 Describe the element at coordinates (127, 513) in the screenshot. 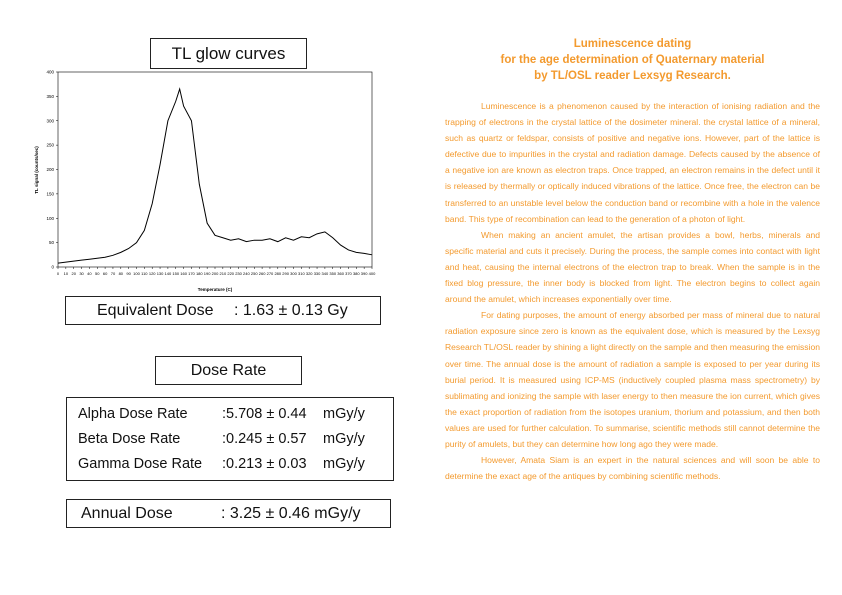

I see `label: Annual Dose` at that location.